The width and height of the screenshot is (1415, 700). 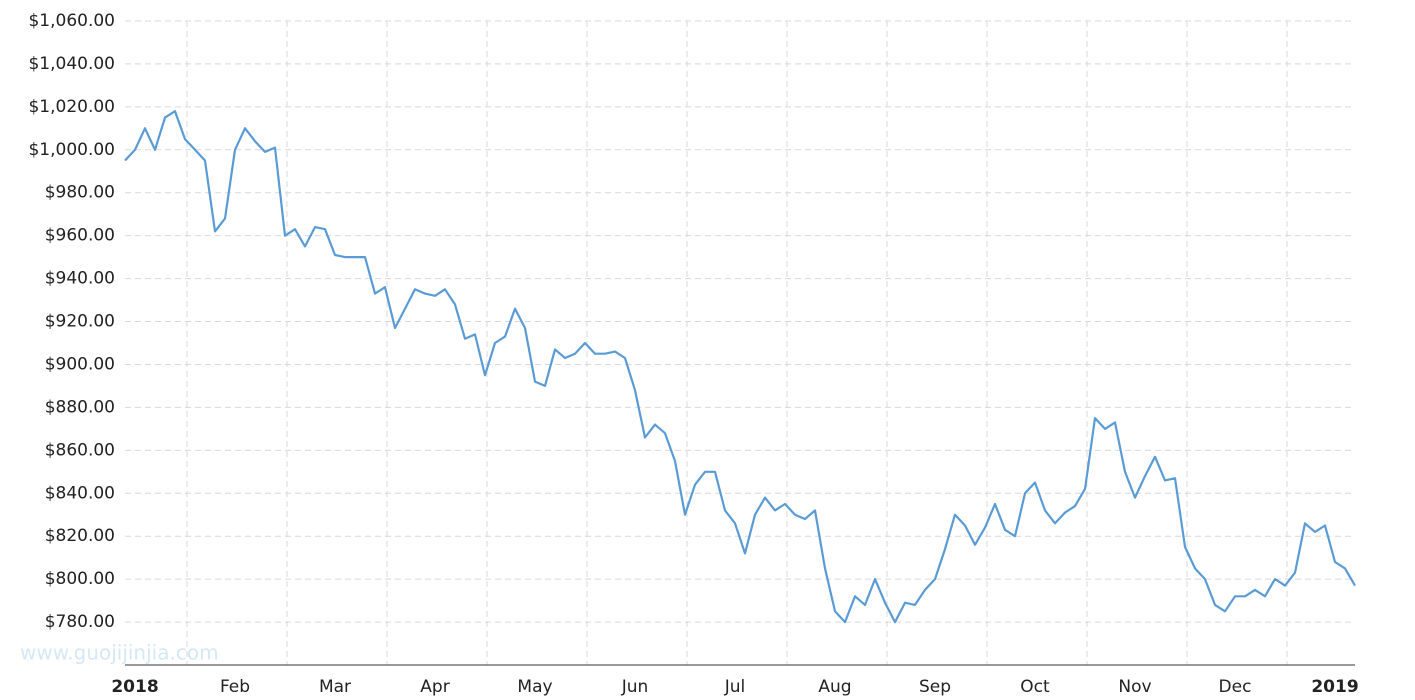 What do you see at coordinates (80, 364) in the screenshot?
I see `y-tick-label: $900.00` at bounding box center [80, 364].